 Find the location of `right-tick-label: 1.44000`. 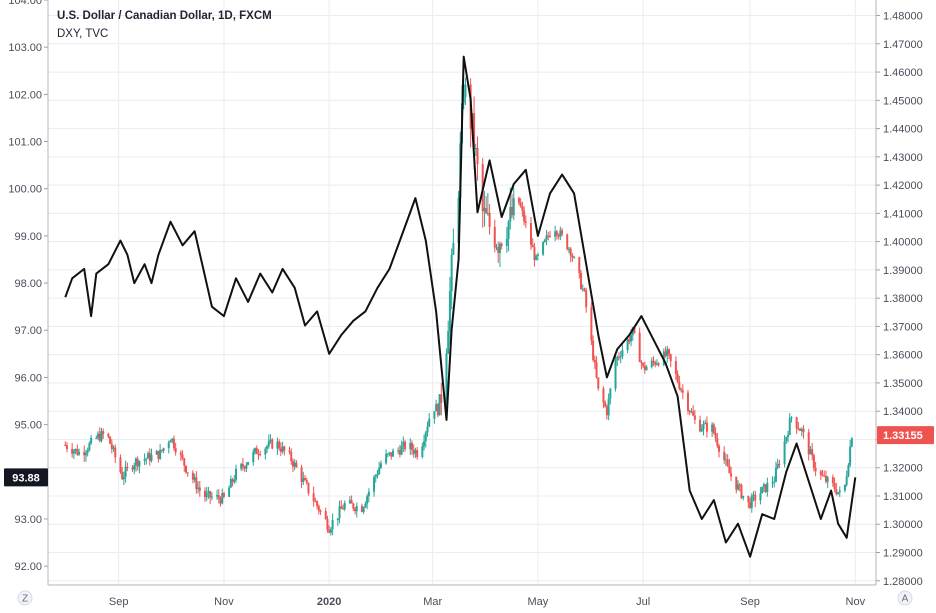

right-tick-label: 1.44000 is located at coordinates (903, 130).